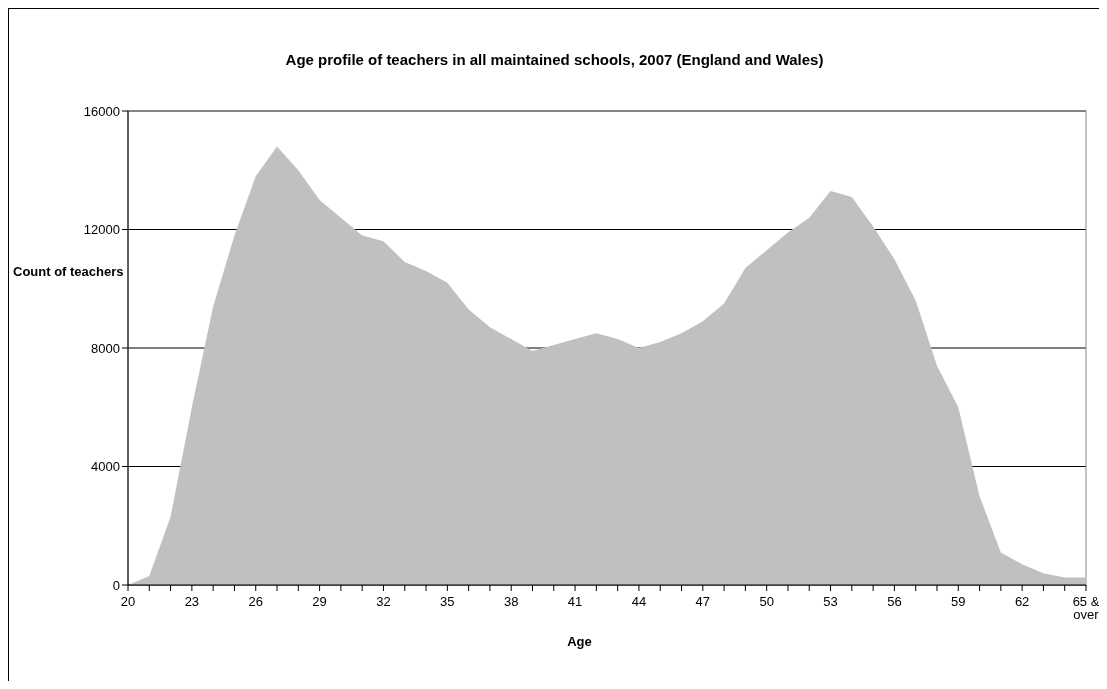  What do you see at coordinates (575, 602) in the screenshot?
I see `x-tick-label: 41` at bounding box center [575, 602].